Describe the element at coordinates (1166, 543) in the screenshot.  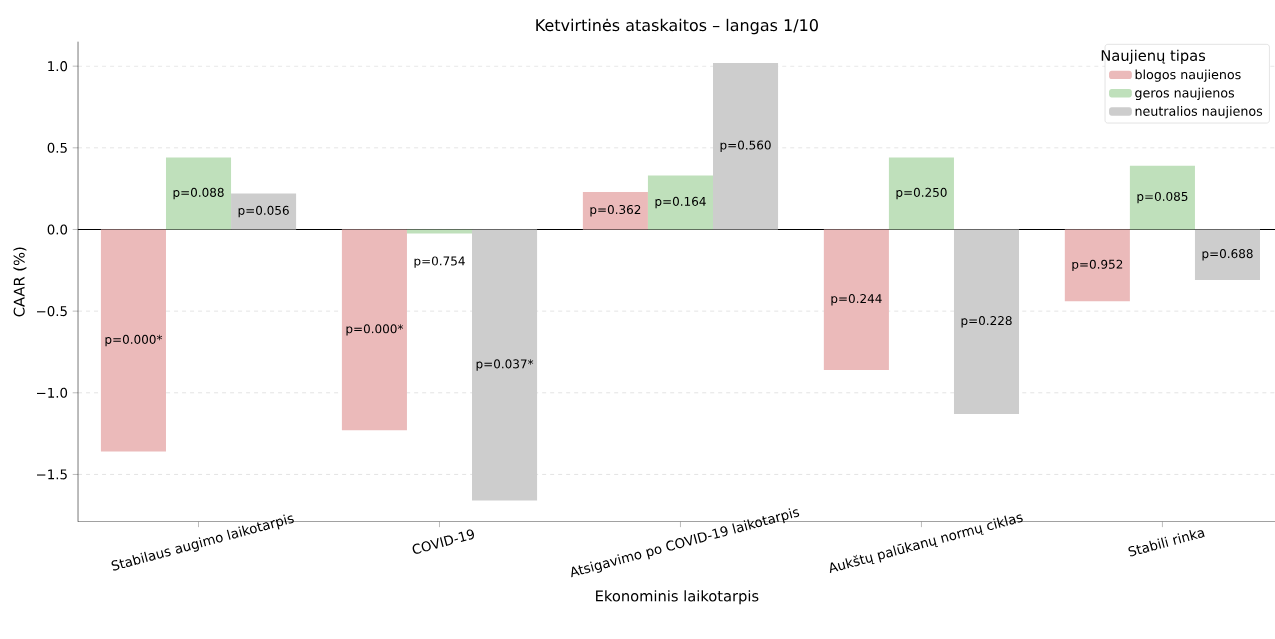
I see `x-tick-label: Stabili rinka` at that location.